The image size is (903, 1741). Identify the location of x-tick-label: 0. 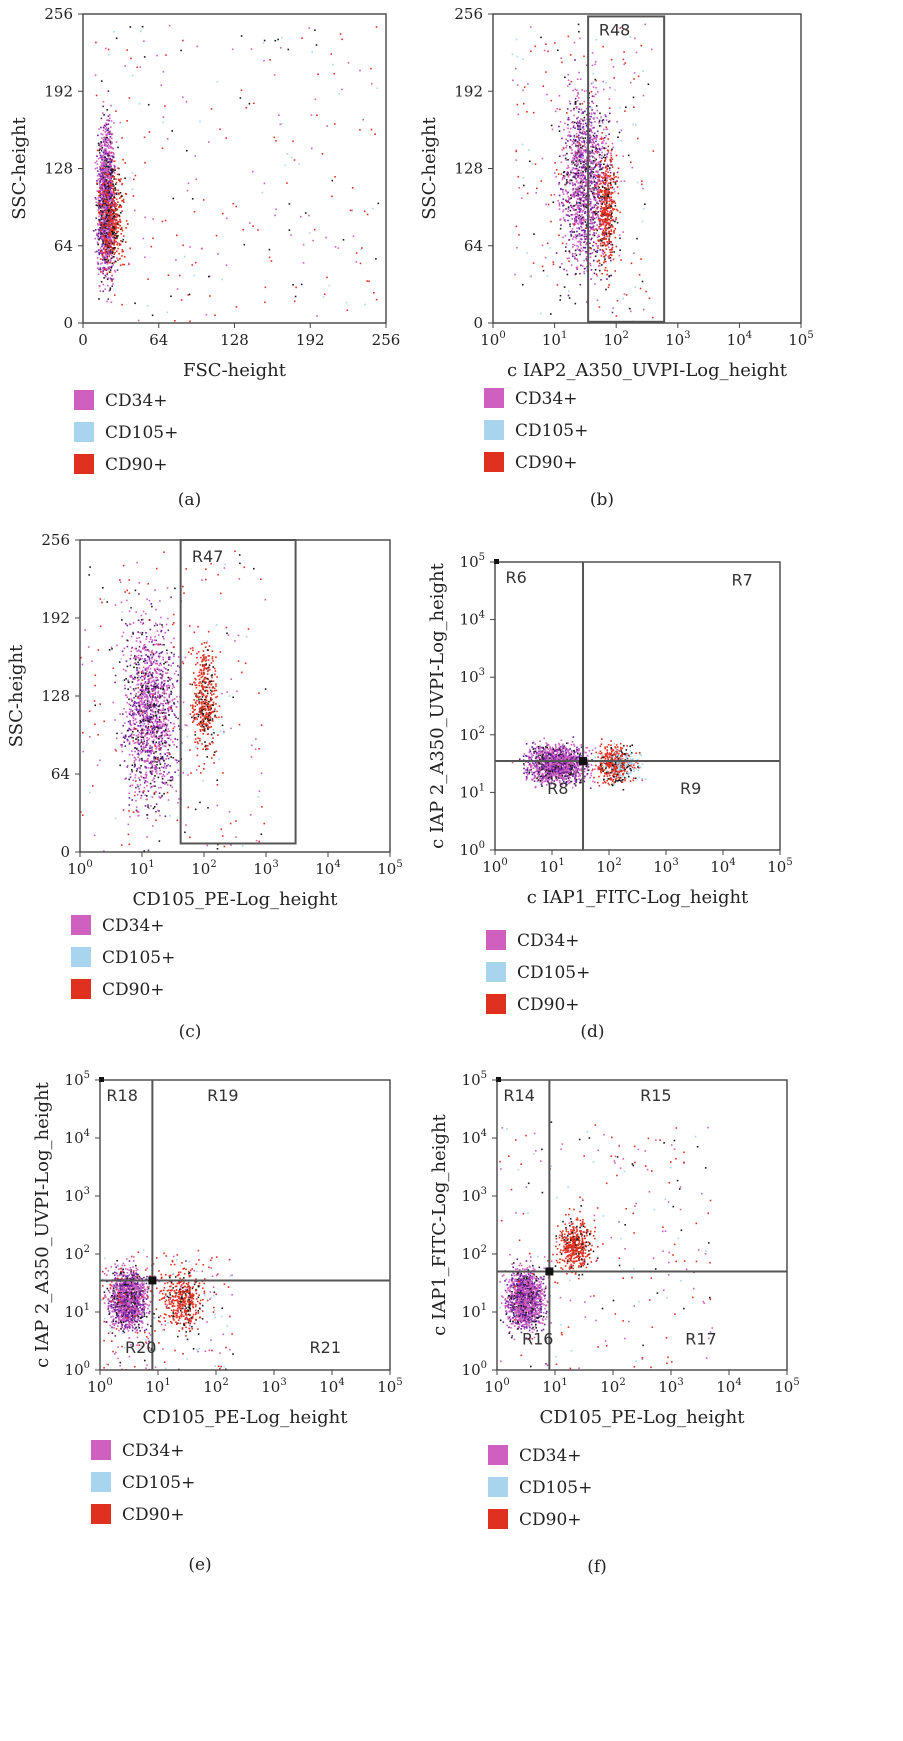
(83, 340).